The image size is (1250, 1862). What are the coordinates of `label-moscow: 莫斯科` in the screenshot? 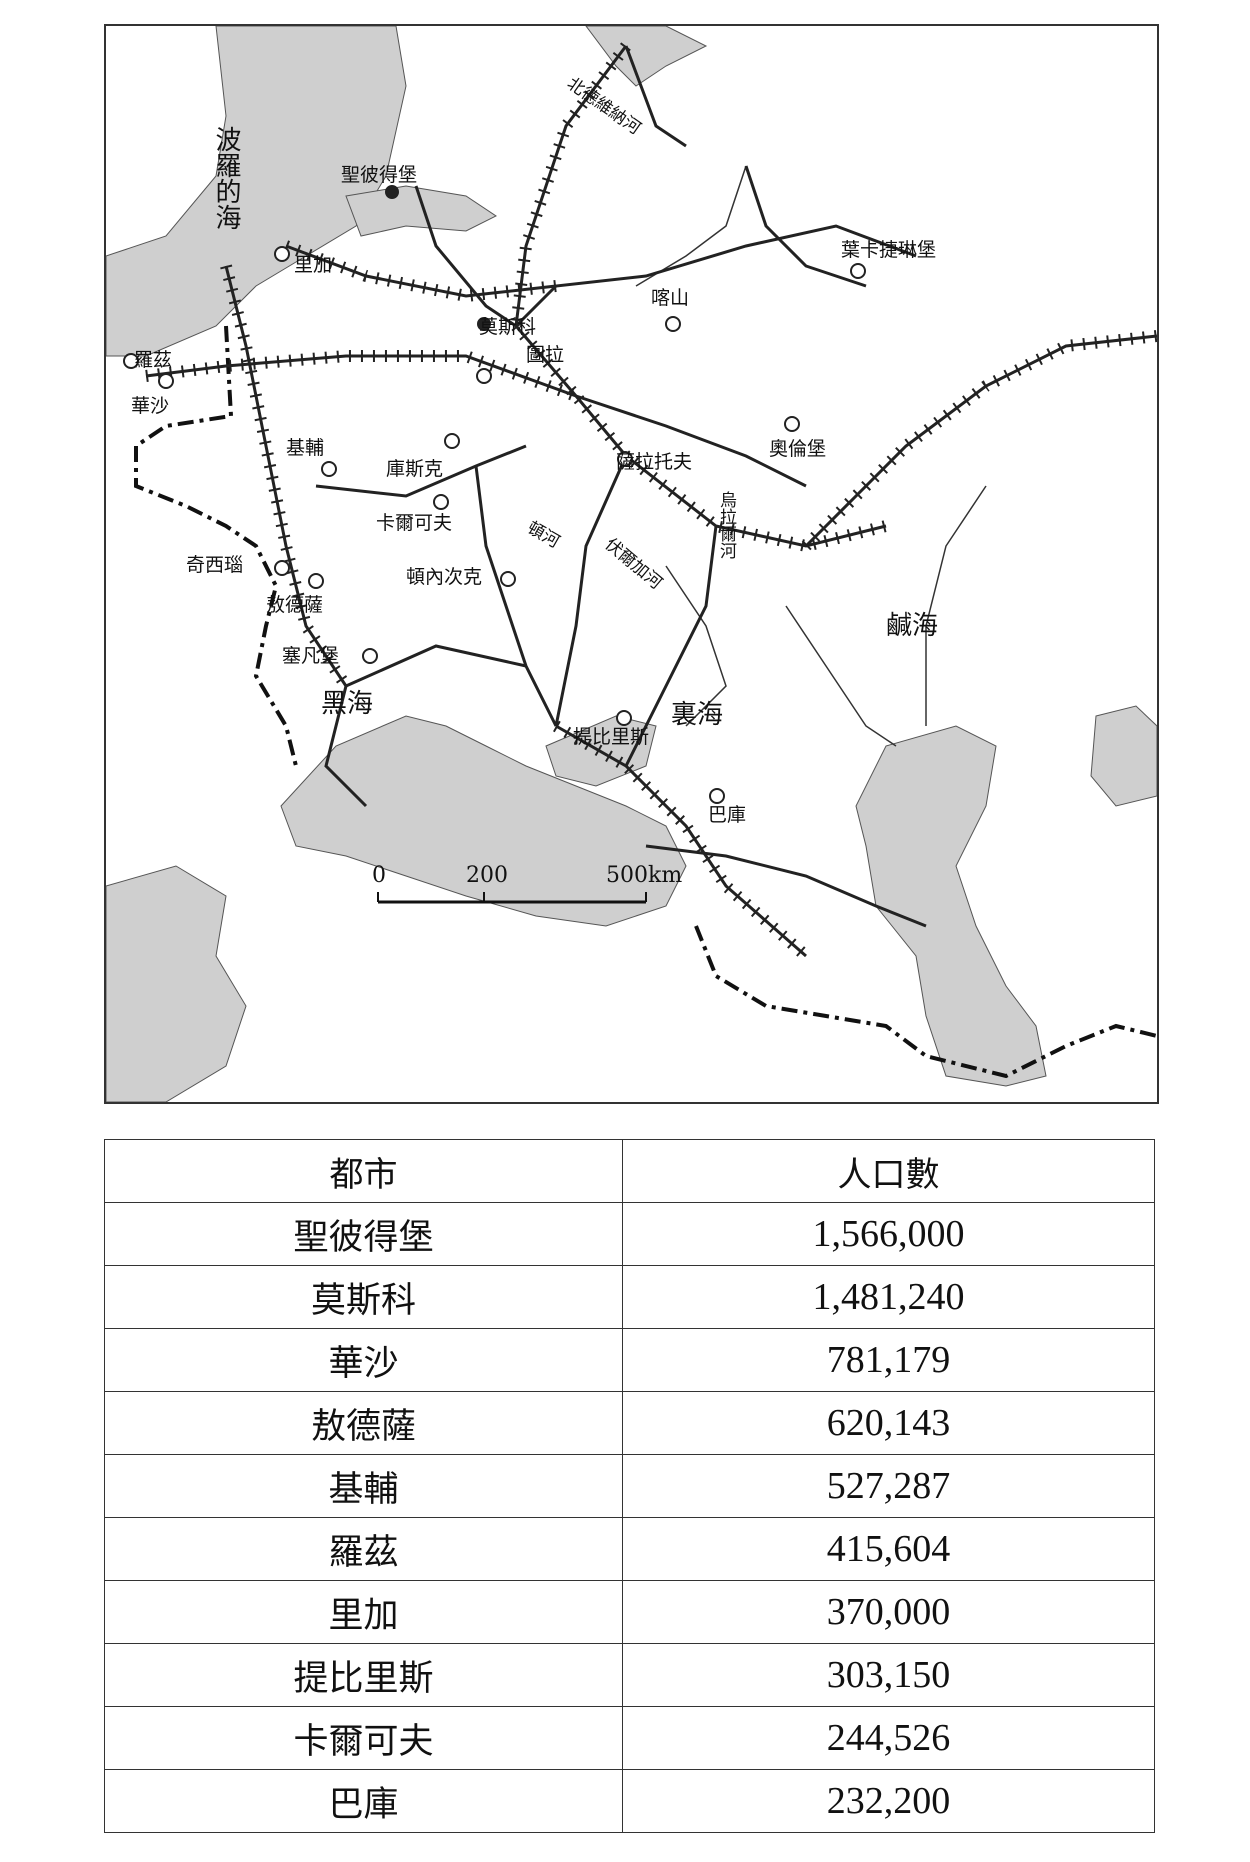 It's located at (507, 327).